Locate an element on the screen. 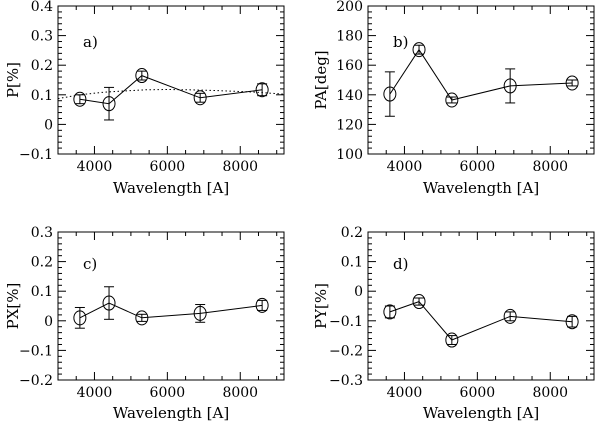 The height and width of the screenshot is (429, 600). y-tick-label: −0.3 is located at coordinates (346, 381).